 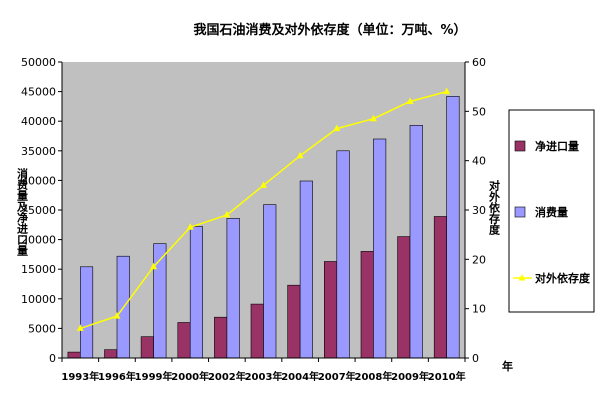 What do you see at coordinates (38, 269) in the screenshot?
I see `y-tick-label-left: 15000` at bounding box center [38, 269].